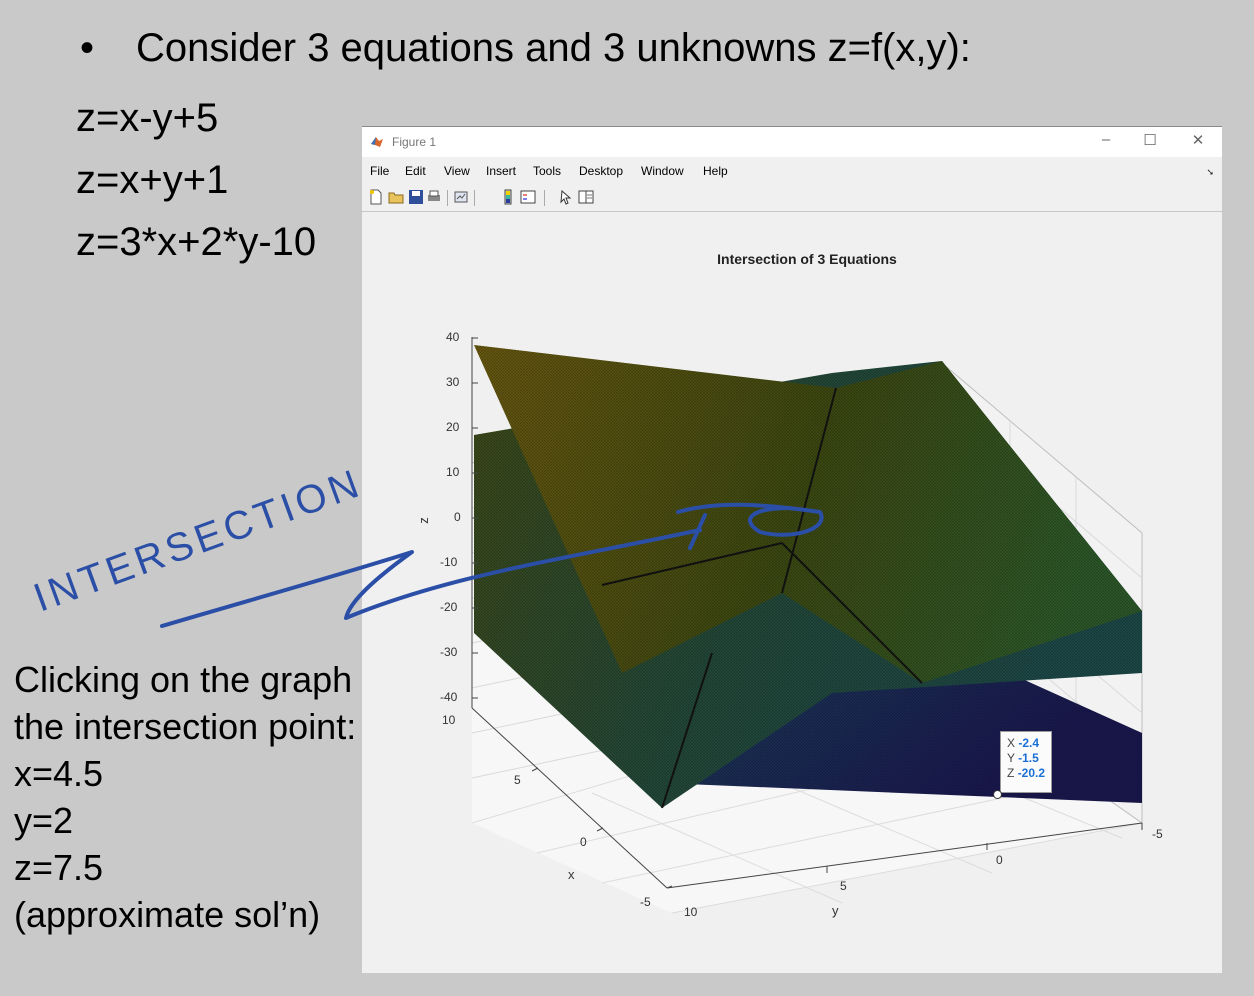  Describe the element at coordinates (396, 197) in the screenshot. I see `open-file-icon` at that location.